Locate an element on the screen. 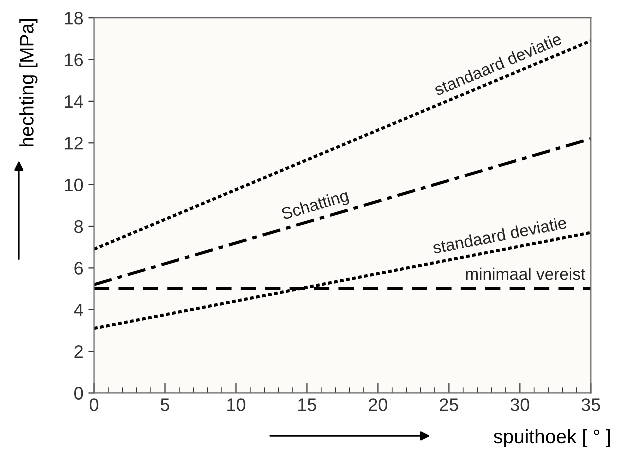 The height and width of the screenshot is (452, 637). x-tick-label: 30 is located at coordinates (520, 405).